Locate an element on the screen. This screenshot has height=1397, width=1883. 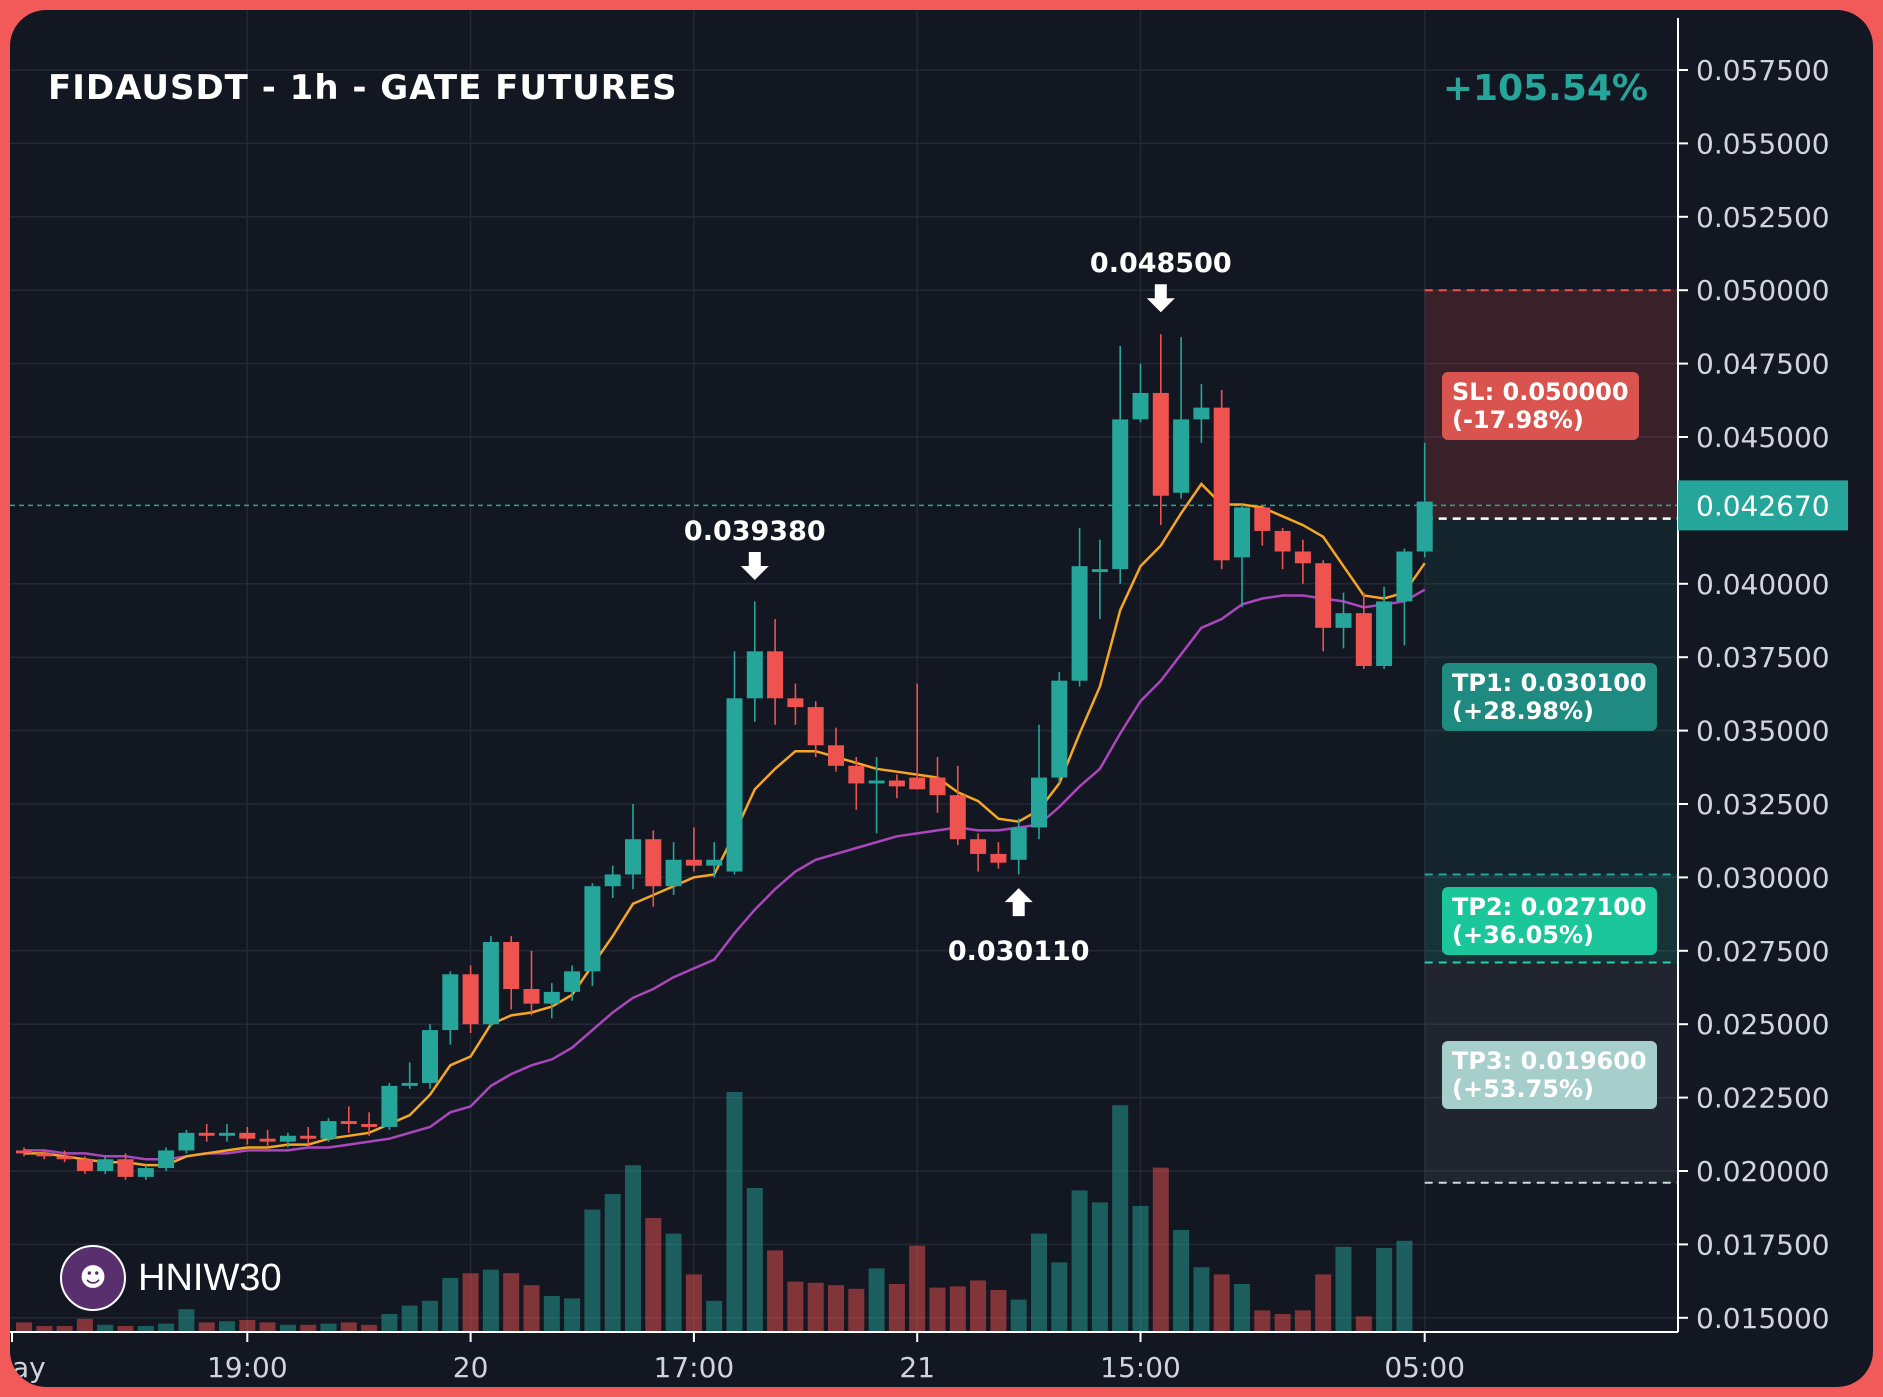
y-tick-label: 0.035000 is located at coordinates (1763, 731).